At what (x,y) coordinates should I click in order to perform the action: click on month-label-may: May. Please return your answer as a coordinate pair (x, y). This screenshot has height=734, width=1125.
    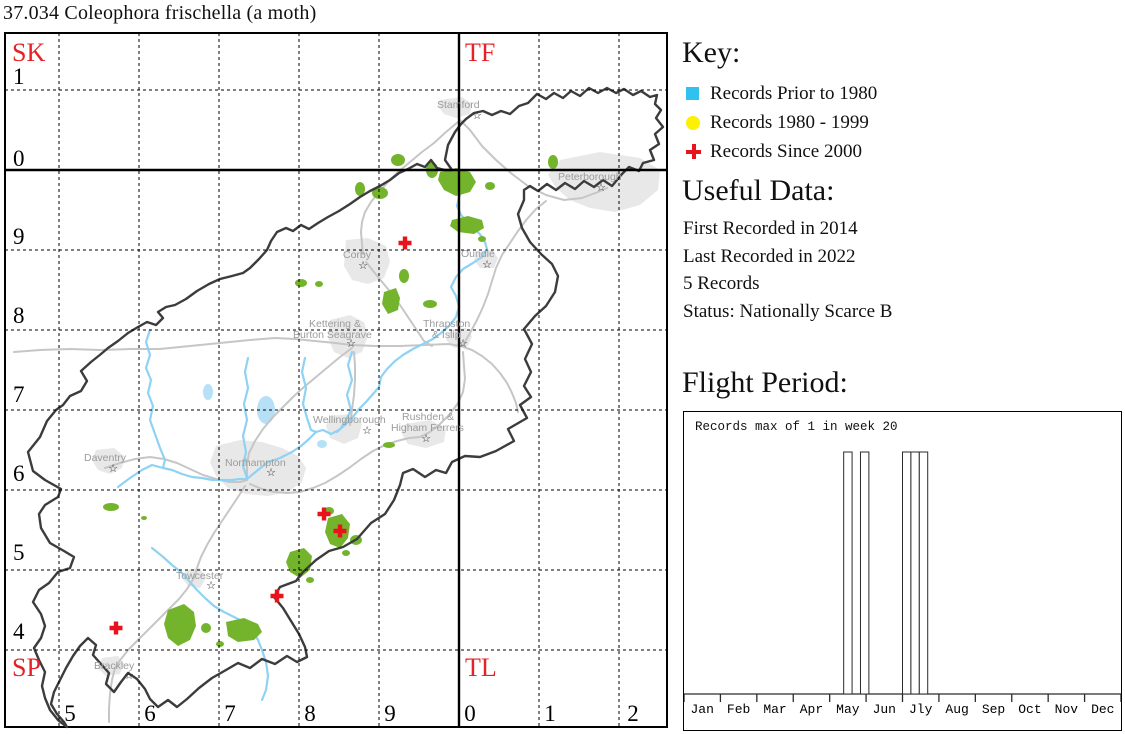
    Looking at the image, I should click on (848, 709).